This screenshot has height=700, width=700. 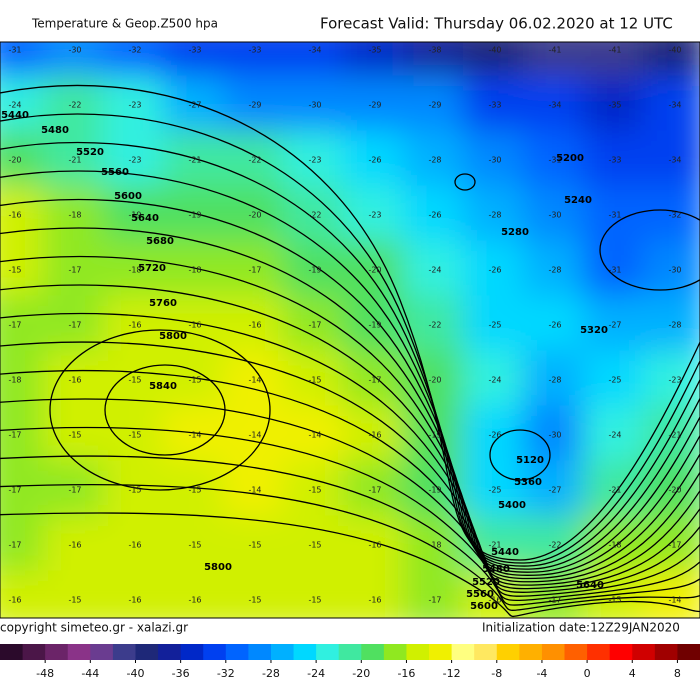 What do you see at coordinates (15, 115) in the screenshot?
I see `contour-label: 5440` at bounding box center [15, 115].